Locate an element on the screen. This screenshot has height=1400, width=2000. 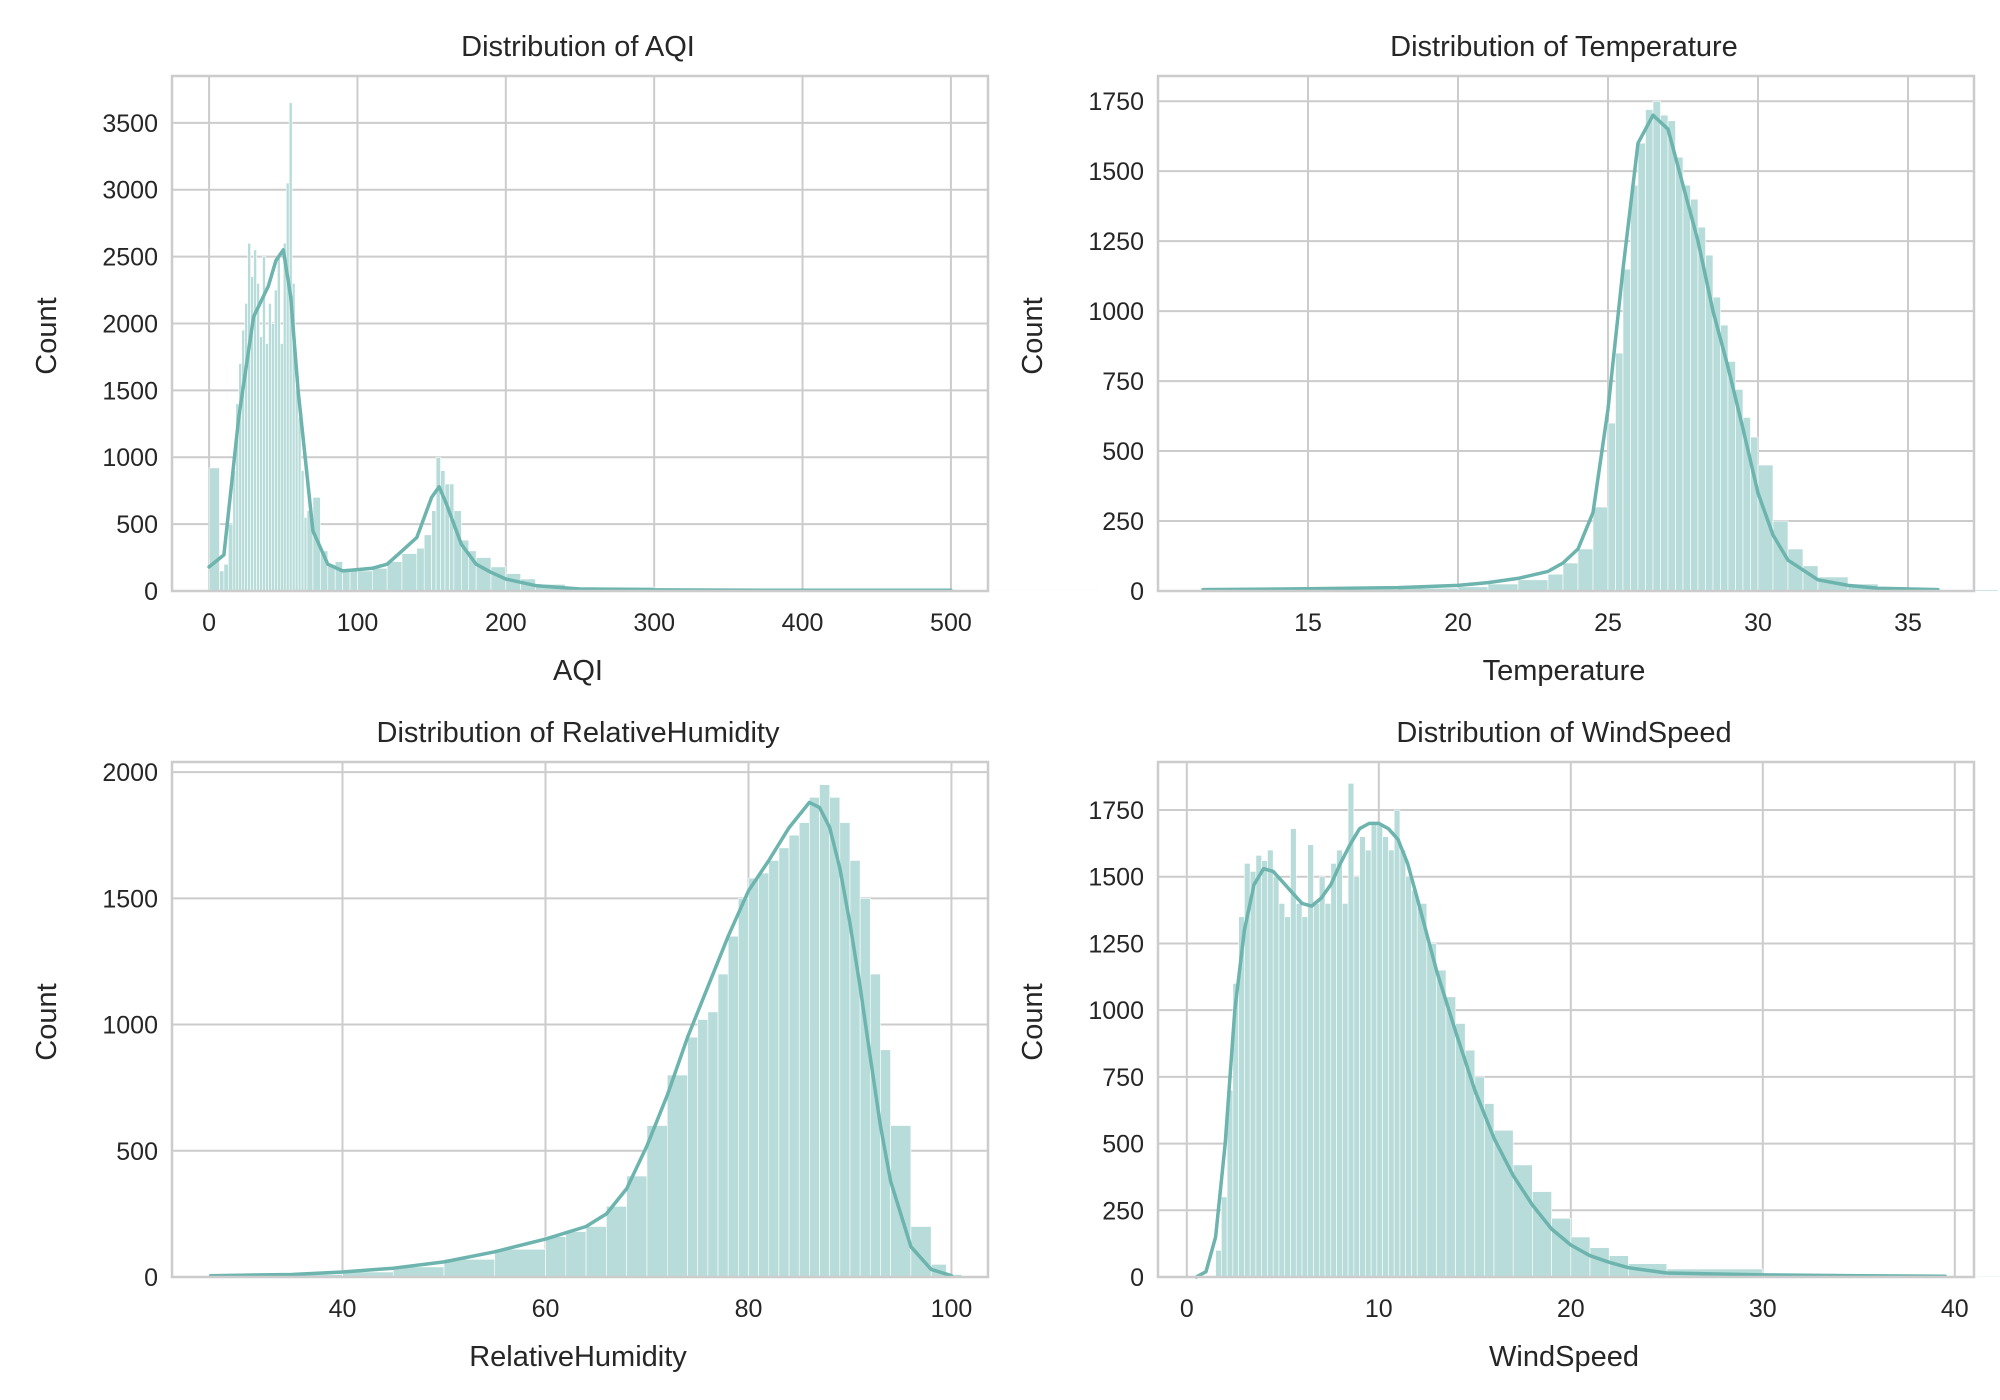
x-tick-label: 25 is located at coordinates (1608, 623).